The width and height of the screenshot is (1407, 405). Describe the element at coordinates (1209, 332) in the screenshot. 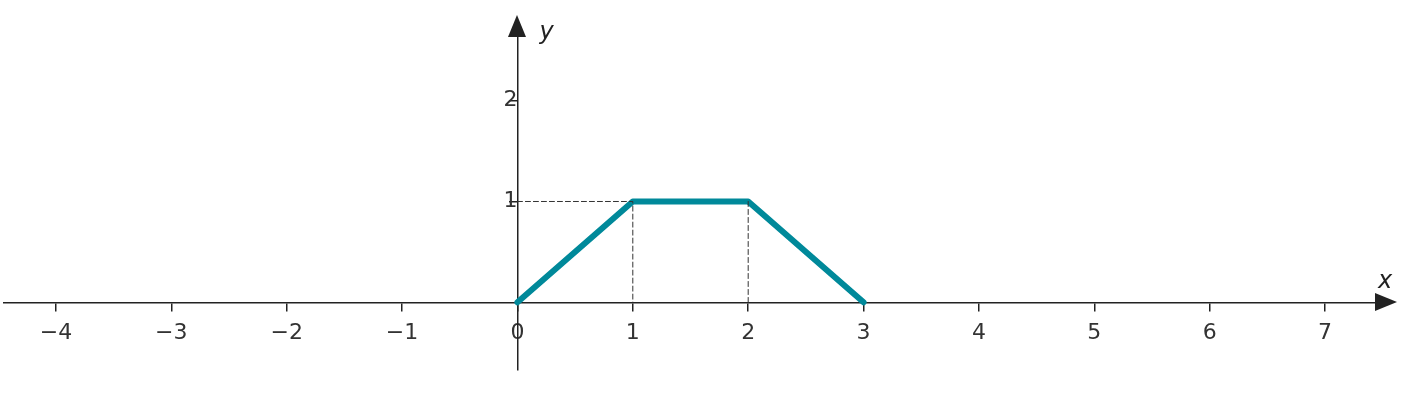

I see `x-tick-label: 6` at that location.